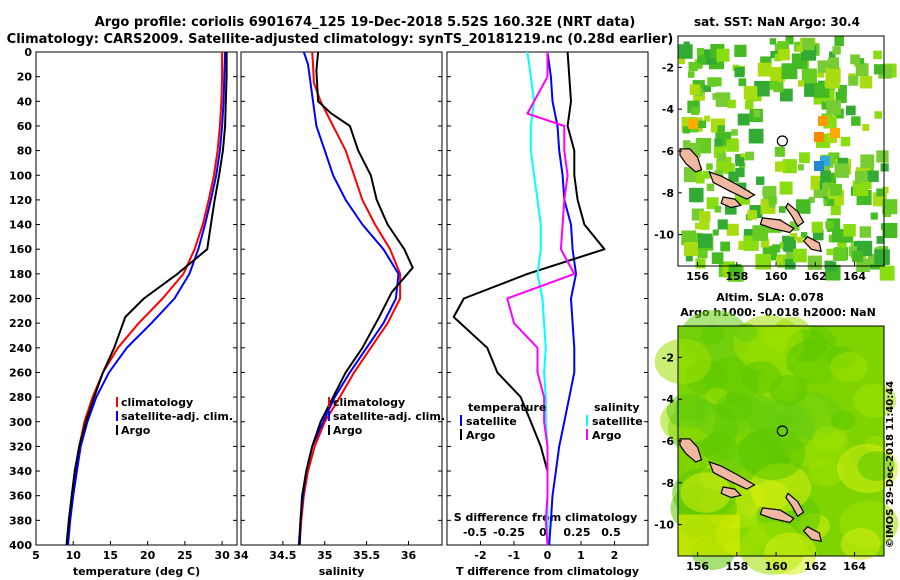 The image size is (900, 580). Describe the element at coordinates (664, 525) in the screenshot. I see `map-y-tick-label: -10` at that location.